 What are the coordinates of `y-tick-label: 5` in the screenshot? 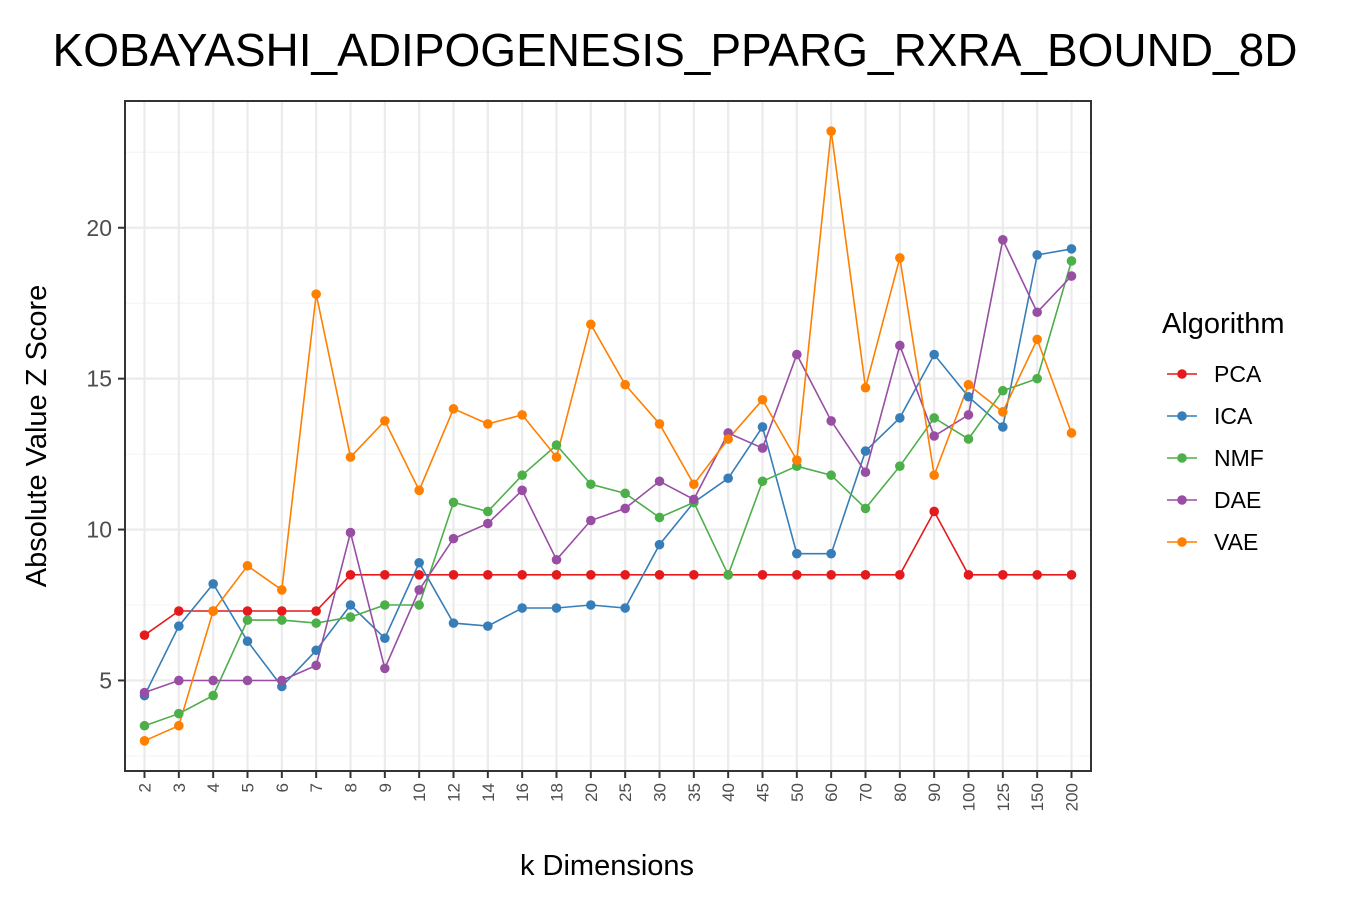 It's located at (105, 680).